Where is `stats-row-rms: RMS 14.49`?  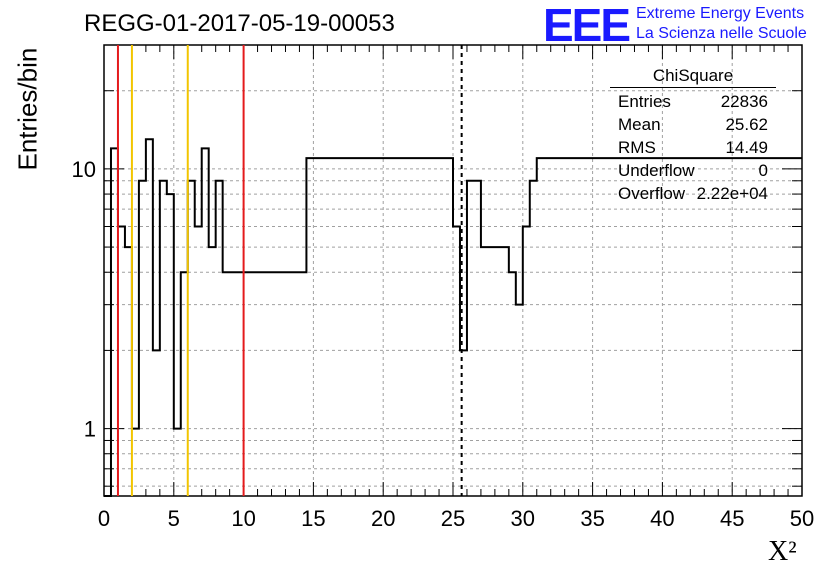 stats-row-rms: RMS 14.49 is located at coordinates (693, 147).